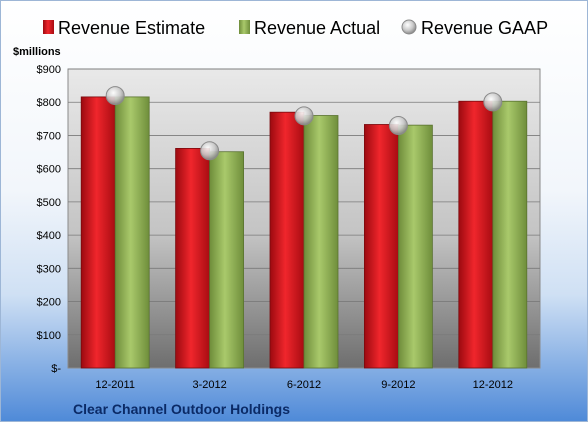 Image resolution: width=588 pixels, height=423 pixels. What do you see at coordinates (49, 303) in the screenshot?
I see `y-tick-label: $200` at bounding box center [49, 303].